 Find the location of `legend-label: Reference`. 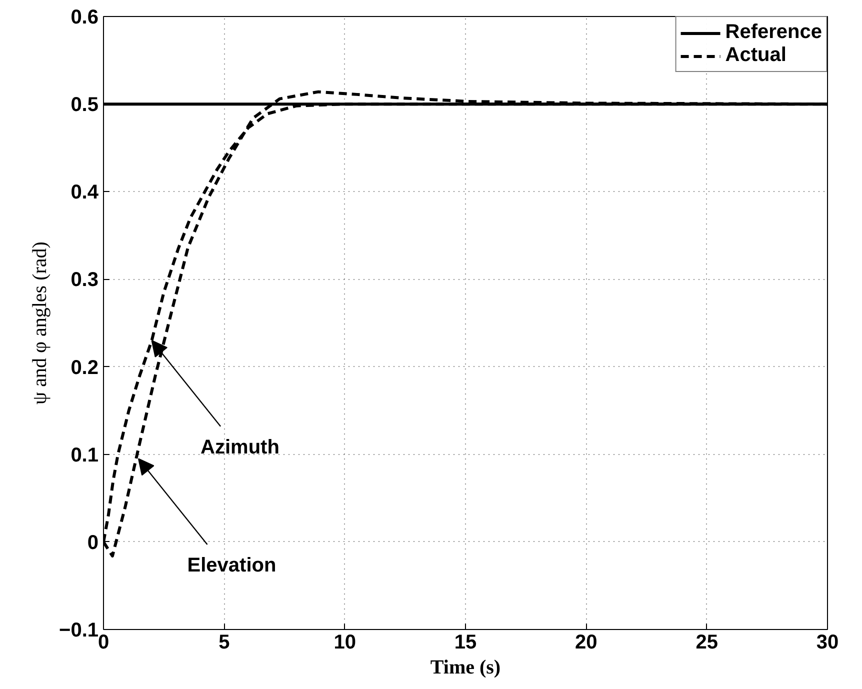

legend-label: Reference is located at coordinates (773, 32).